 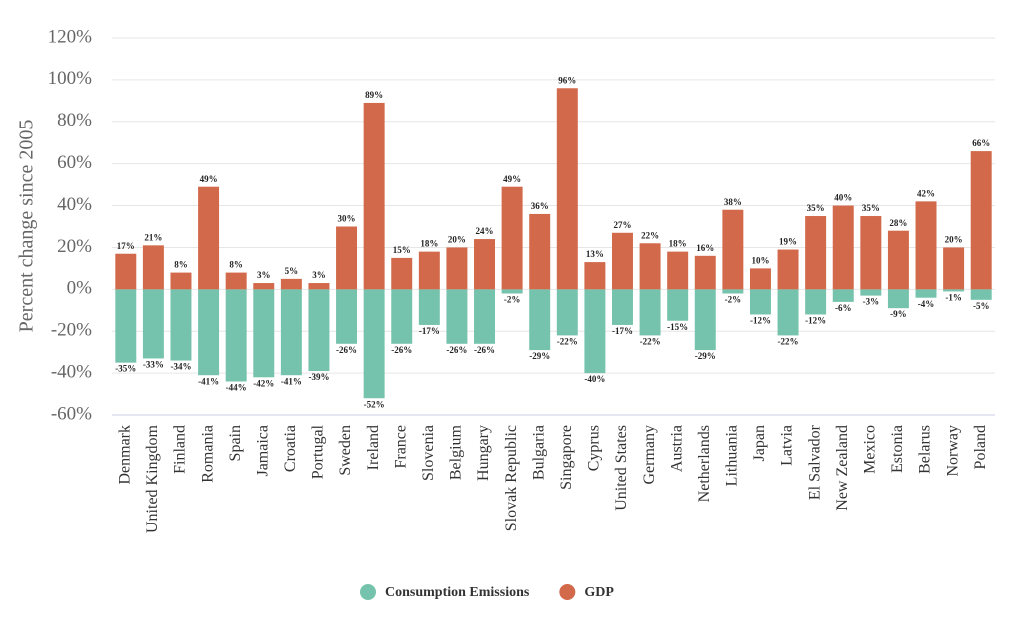 I want to click on y-tick-label: 0%, so click(x=80, y=288).